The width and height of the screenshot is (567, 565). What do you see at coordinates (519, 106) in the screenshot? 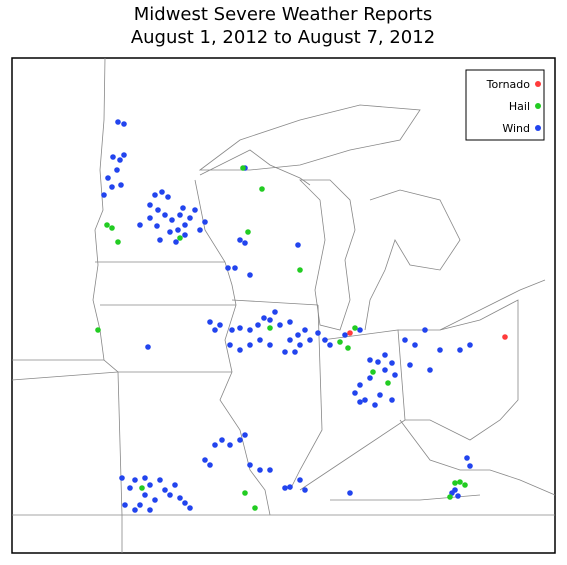
I see `legend-label: Hail` at bounding box center [519, 106].